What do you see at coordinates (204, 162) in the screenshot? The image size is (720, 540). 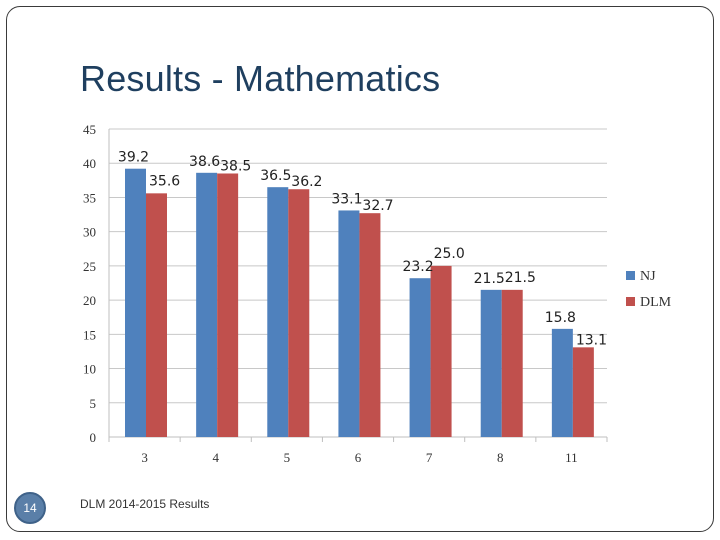 I see `data-label-nj: 38.6` at bounding box center [204, 162].